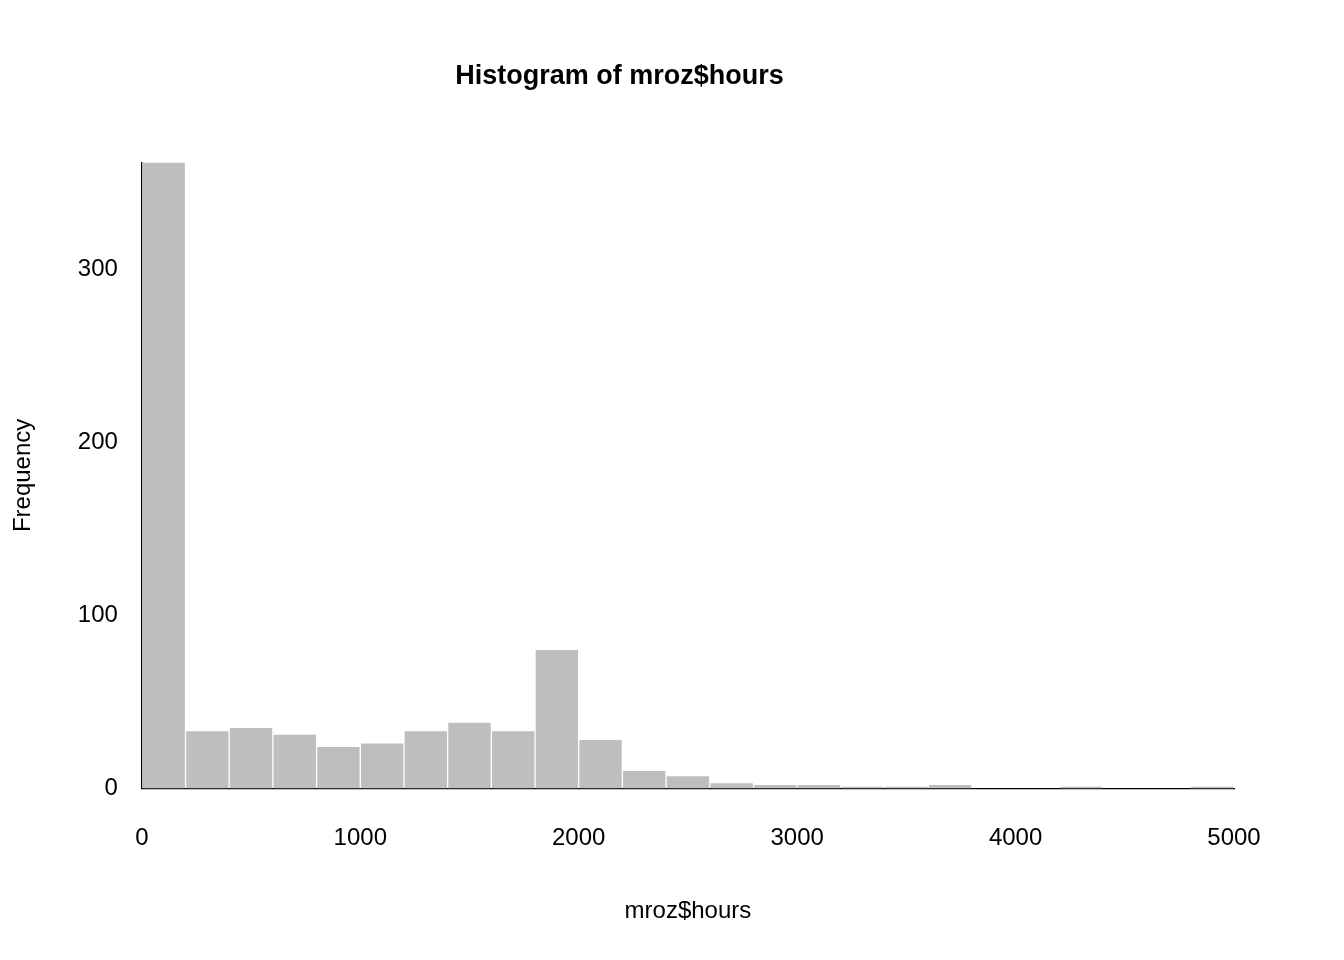  Describe the element at coordinates (688, 910) in the screenshot. I see `x-axis-title: mroz$hours` at that location.